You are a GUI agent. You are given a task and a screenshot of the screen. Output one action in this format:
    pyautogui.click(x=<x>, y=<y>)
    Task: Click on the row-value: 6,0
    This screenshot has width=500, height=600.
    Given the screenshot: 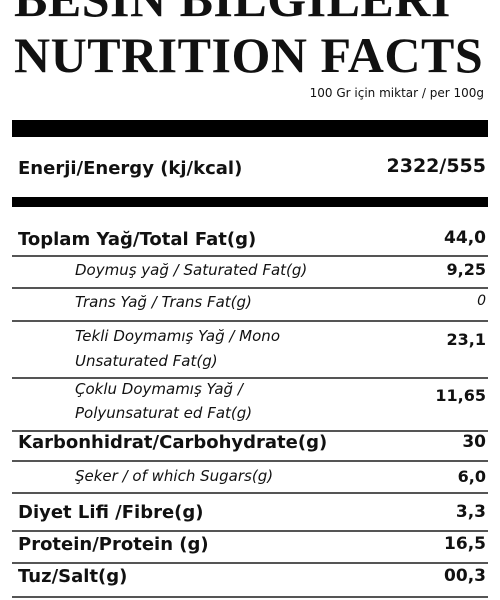 What is the action you would take?
    pyautogui.click(x=471, y=476)
    